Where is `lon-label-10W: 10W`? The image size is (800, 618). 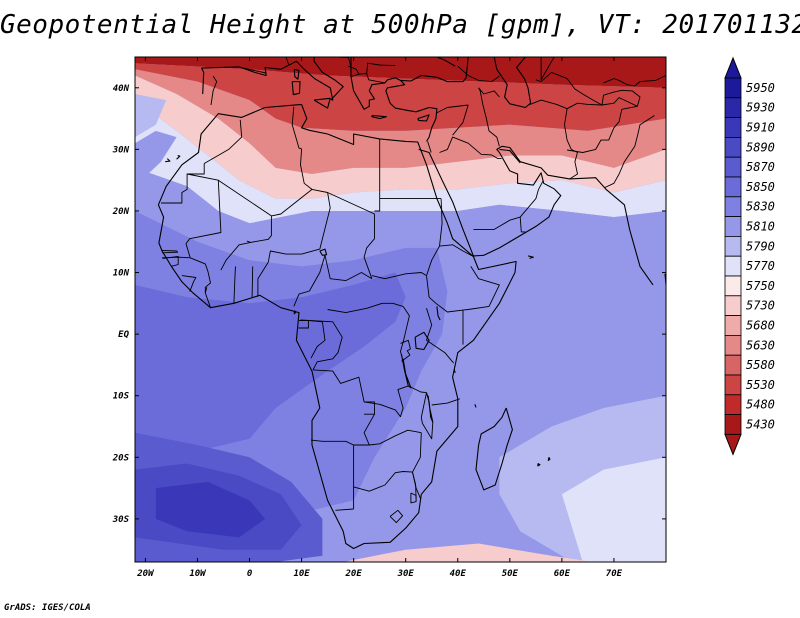
lon-label-10W: 10W is located at coordinates (198, 574).